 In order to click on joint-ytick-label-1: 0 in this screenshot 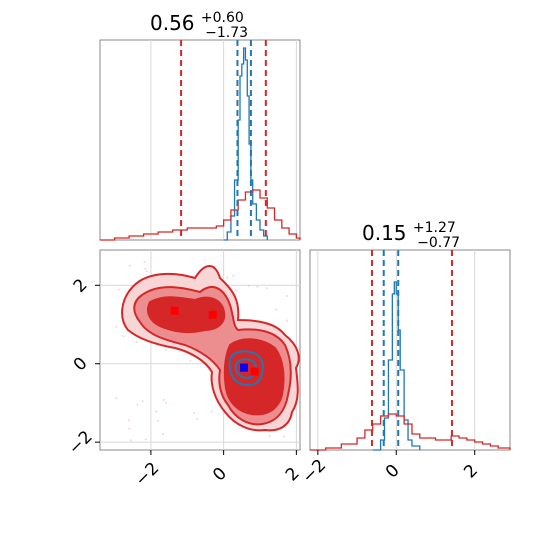, I will do `click(81, 365)`.